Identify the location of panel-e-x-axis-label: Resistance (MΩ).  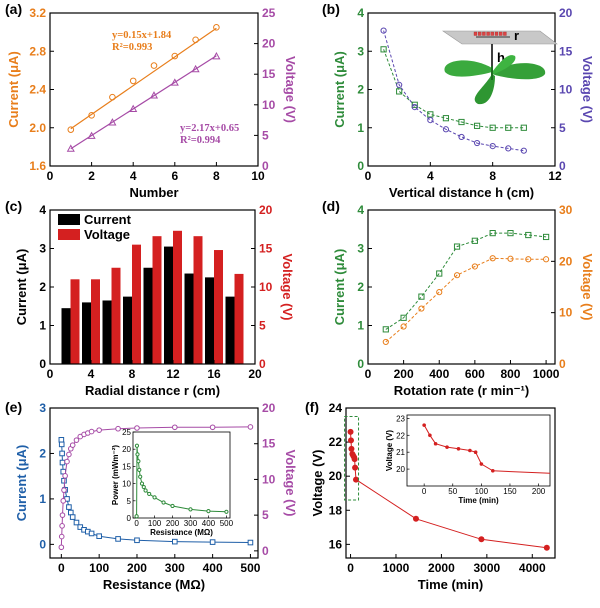
(154, 584).